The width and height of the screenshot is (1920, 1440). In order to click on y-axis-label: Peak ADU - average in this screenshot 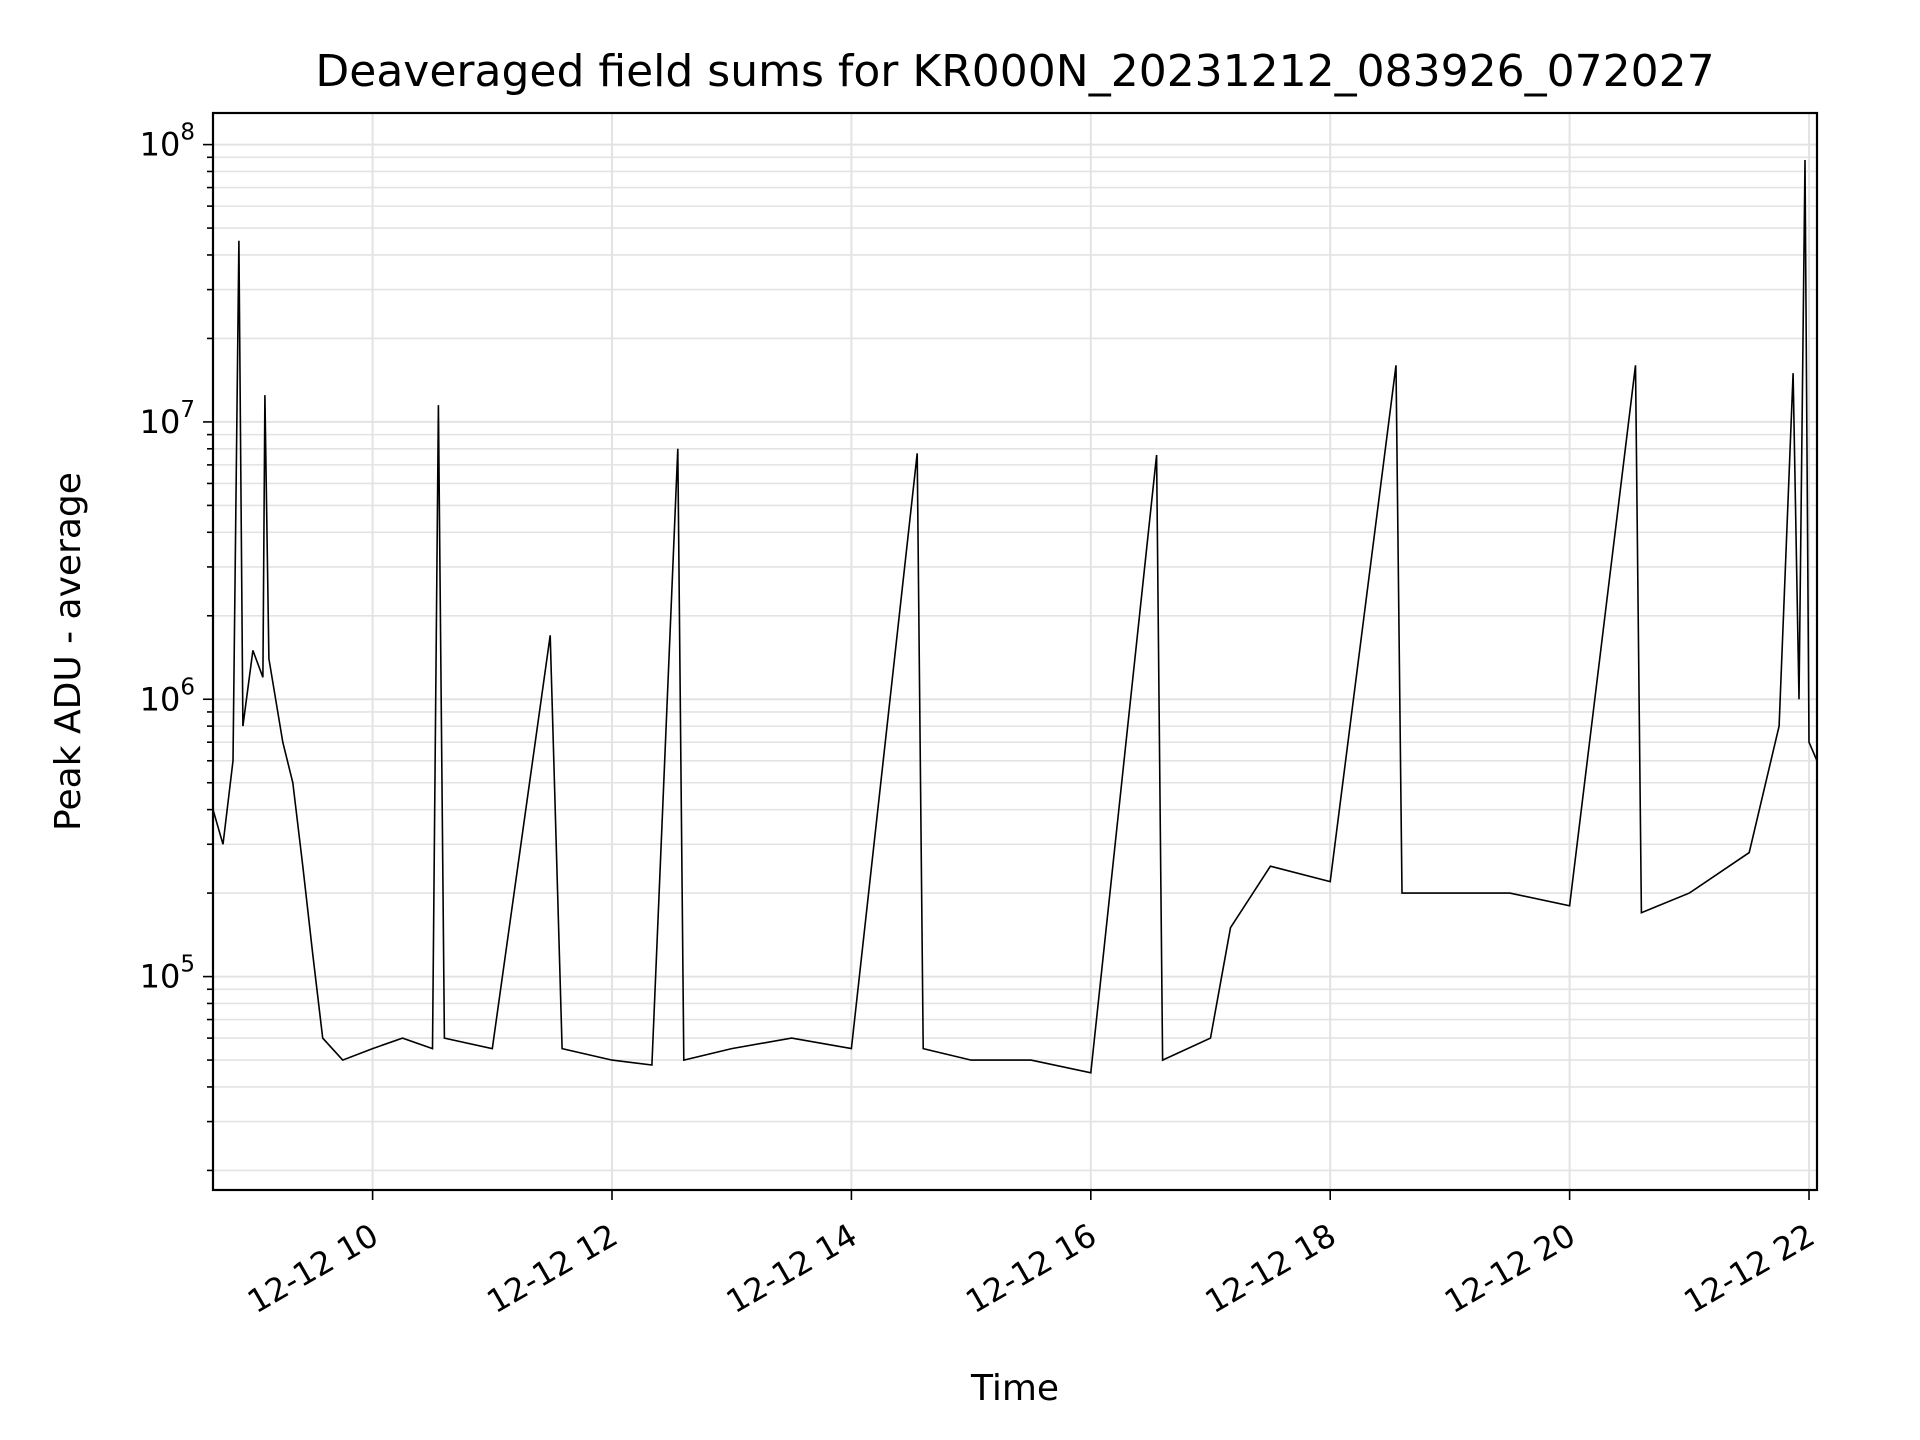, I will do `click(68, 651)`.